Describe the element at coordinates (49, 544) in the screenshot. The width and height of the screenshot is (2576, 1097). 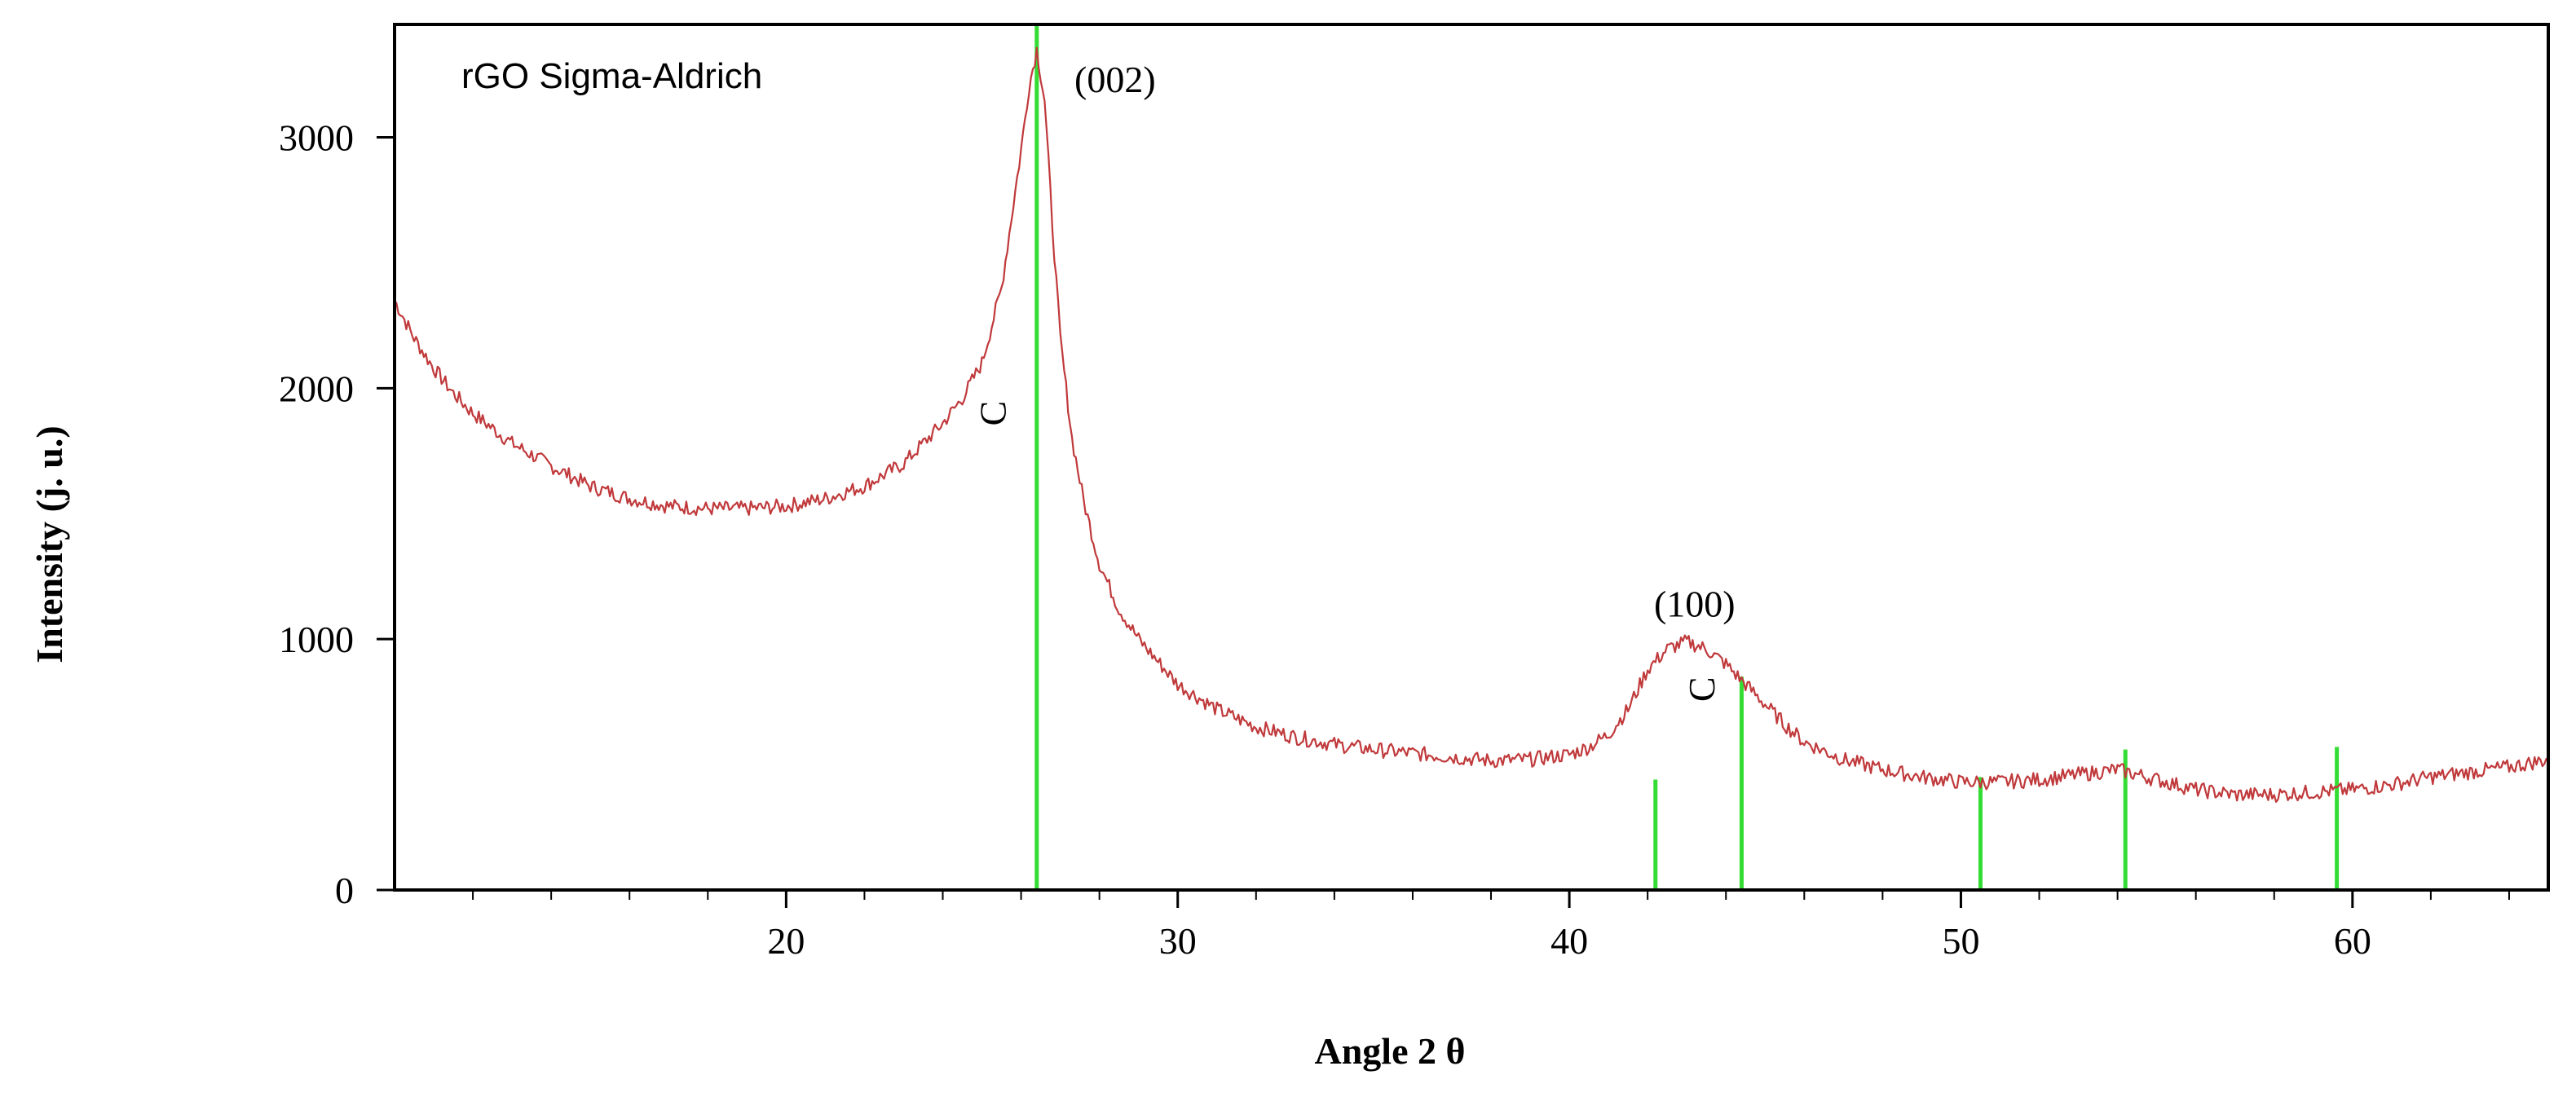
I see `y-axis-label: Intensity (j. u.)` at that location.